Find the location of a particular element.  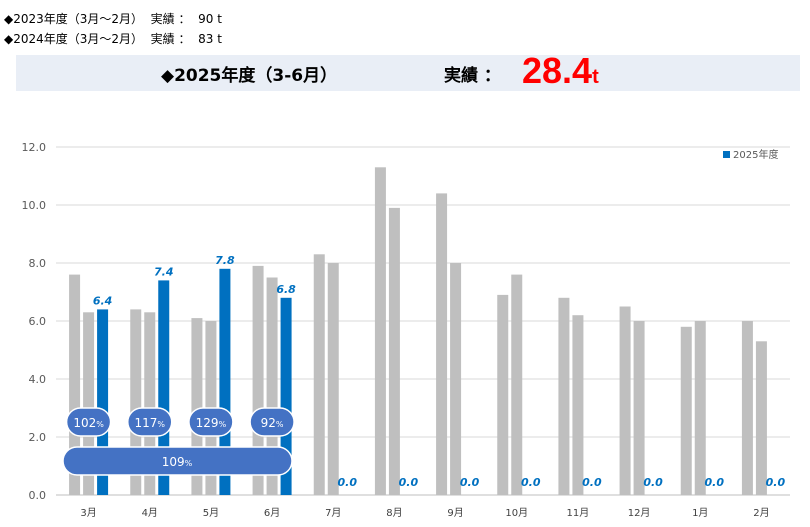

bar-series-1-7月 is located at coordinates (319, 374).